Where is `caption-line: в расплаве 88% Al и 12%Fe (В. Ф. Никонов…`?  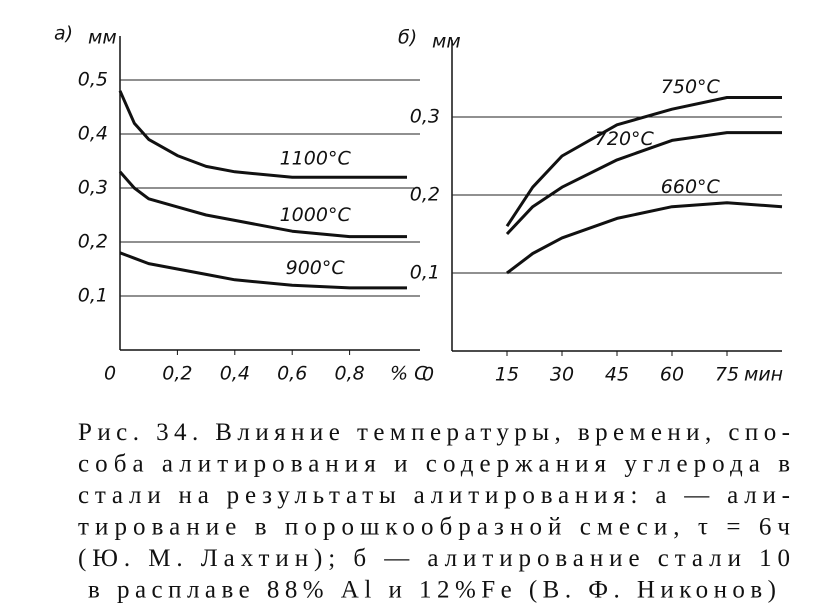 caption-line: в расплаве 88% Al и 12%Fe (В. Ф. Никонов… is located at coordinates (432, 590).